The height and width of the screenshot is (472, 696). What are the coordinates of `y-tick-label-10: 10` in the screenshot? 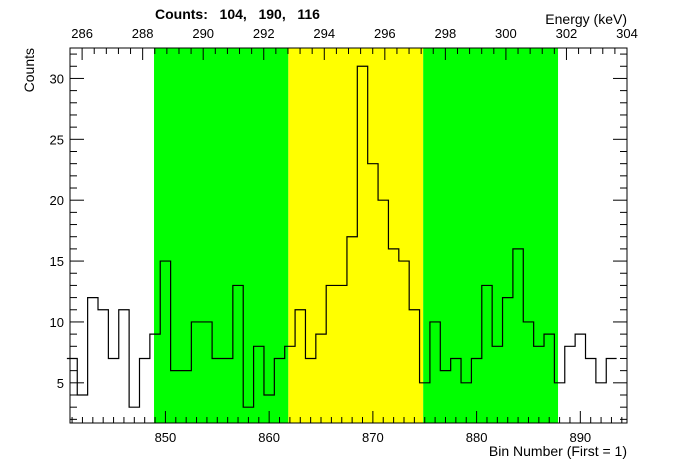 It's located at (57, 322).